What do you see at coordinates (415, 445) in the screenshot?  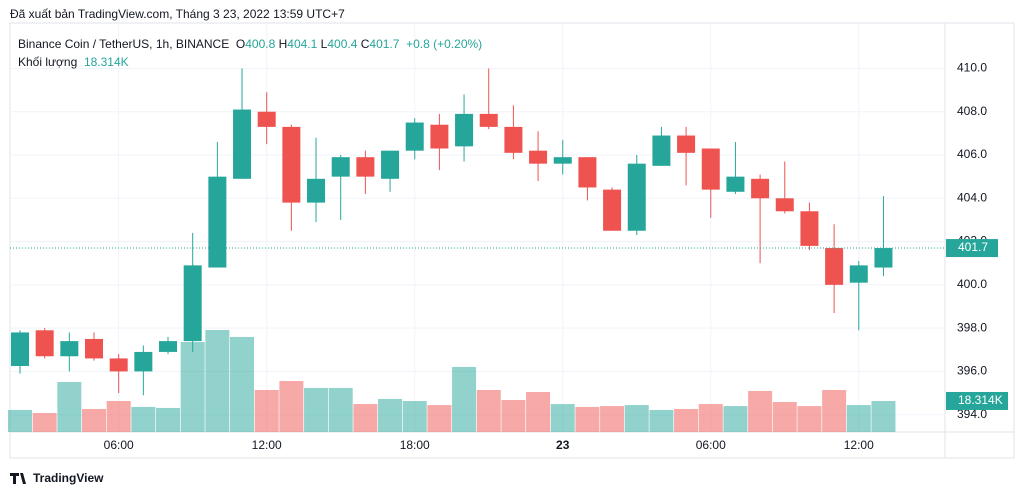 I see `x-tick-label: 18:00` at bounding box center [415, 445].